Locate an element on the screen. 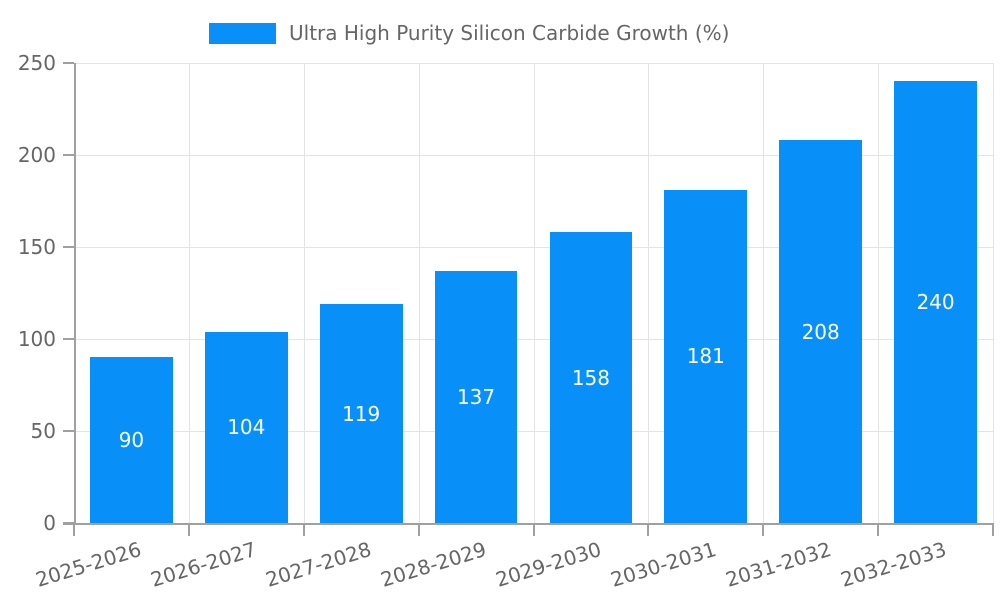  bar-value-label: 158 is located at coordinates (591, 377).